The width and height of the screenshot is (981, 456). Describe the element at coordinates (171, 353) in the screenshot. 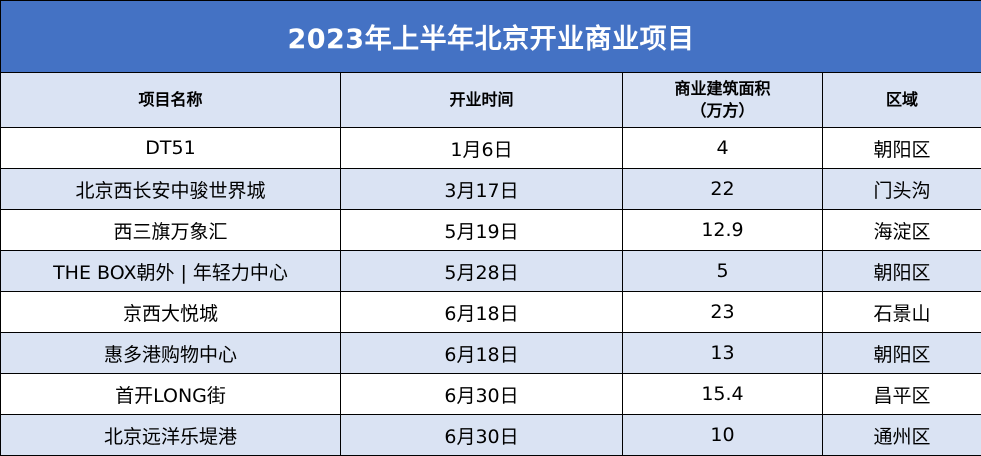

I see `cell-project-name: 惠多港购物中心` at that location.